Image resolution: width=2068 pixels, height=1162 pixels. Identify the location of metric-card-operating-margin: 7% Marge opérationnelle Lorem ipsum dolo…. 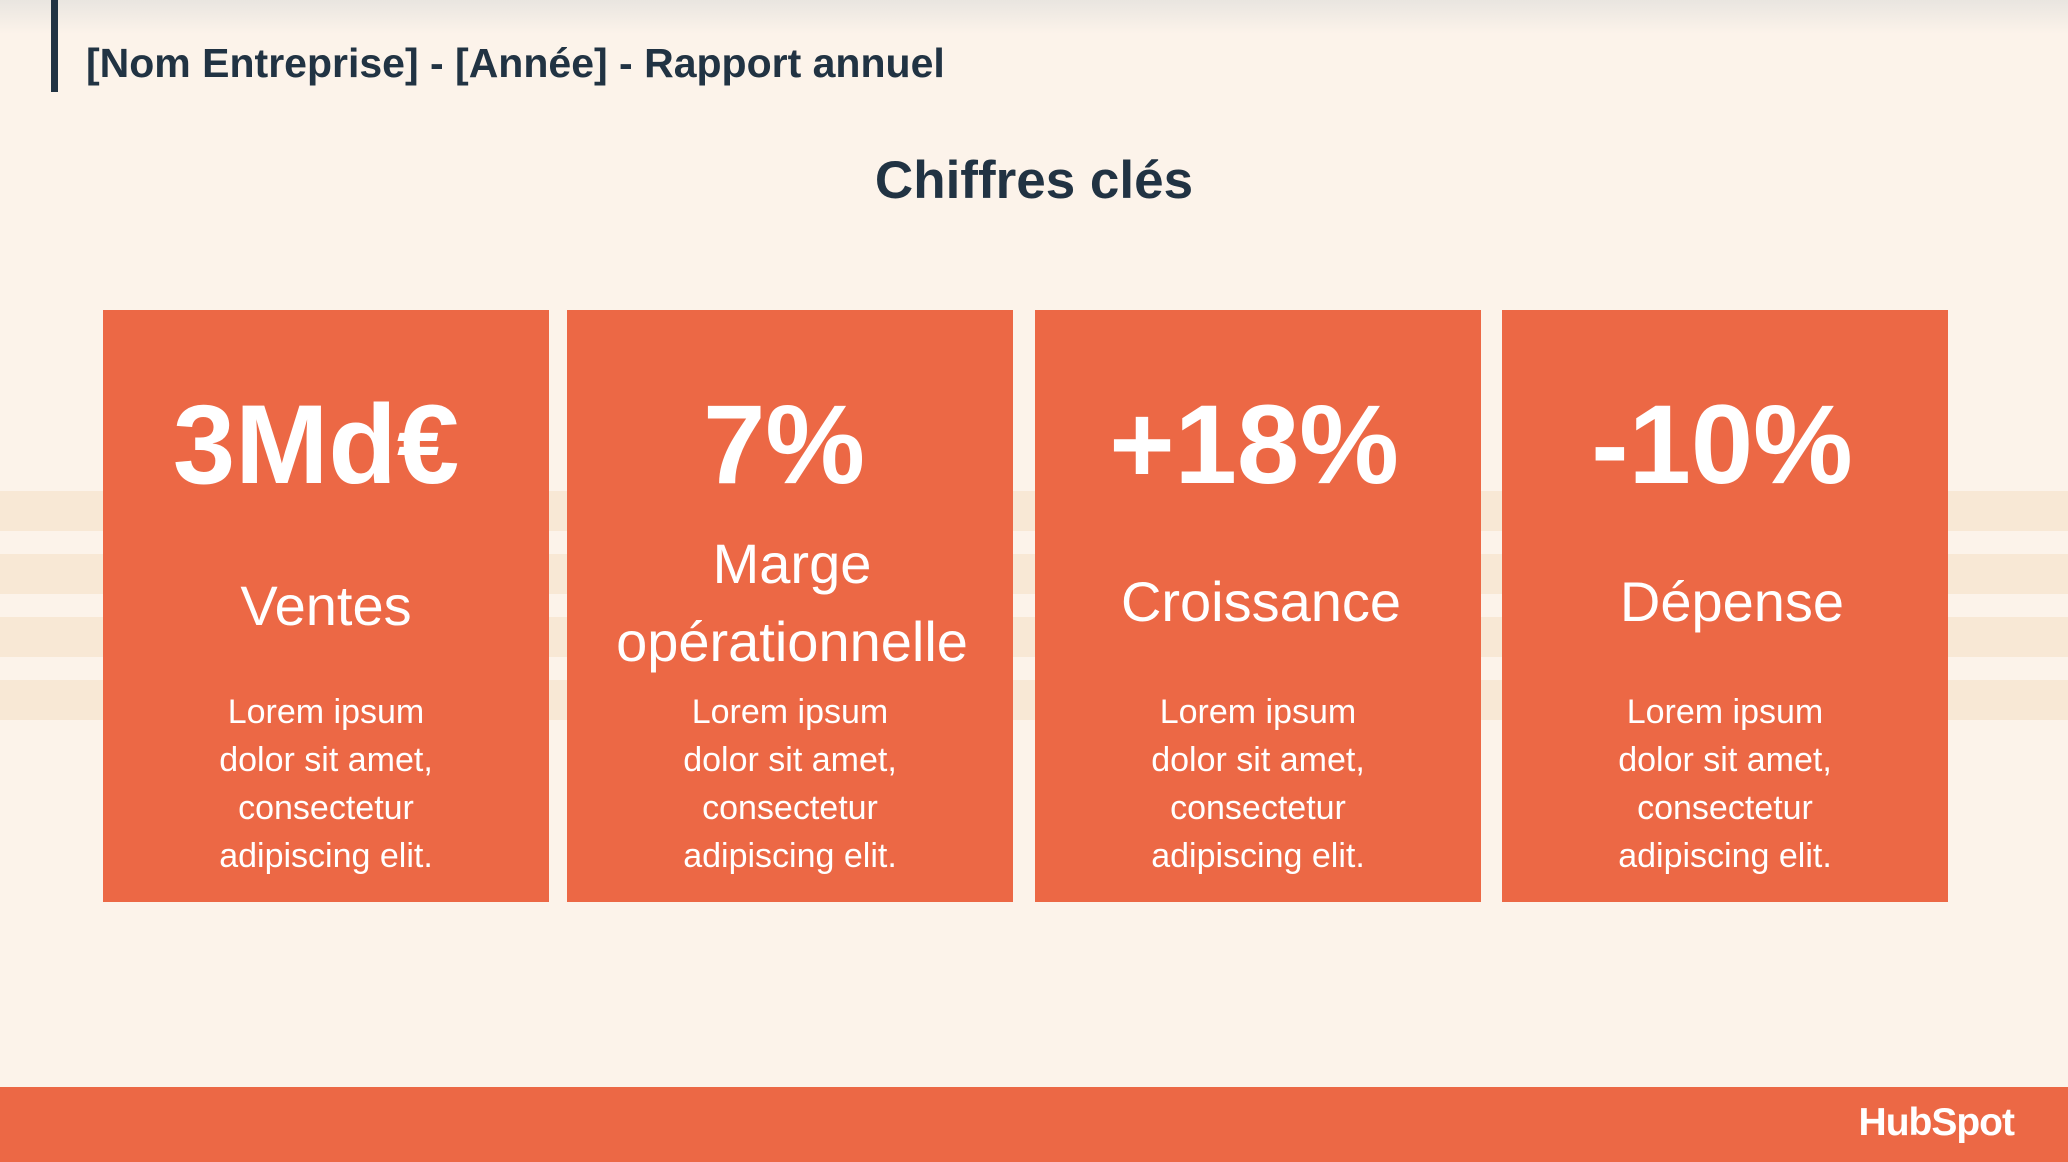
(790, 606).